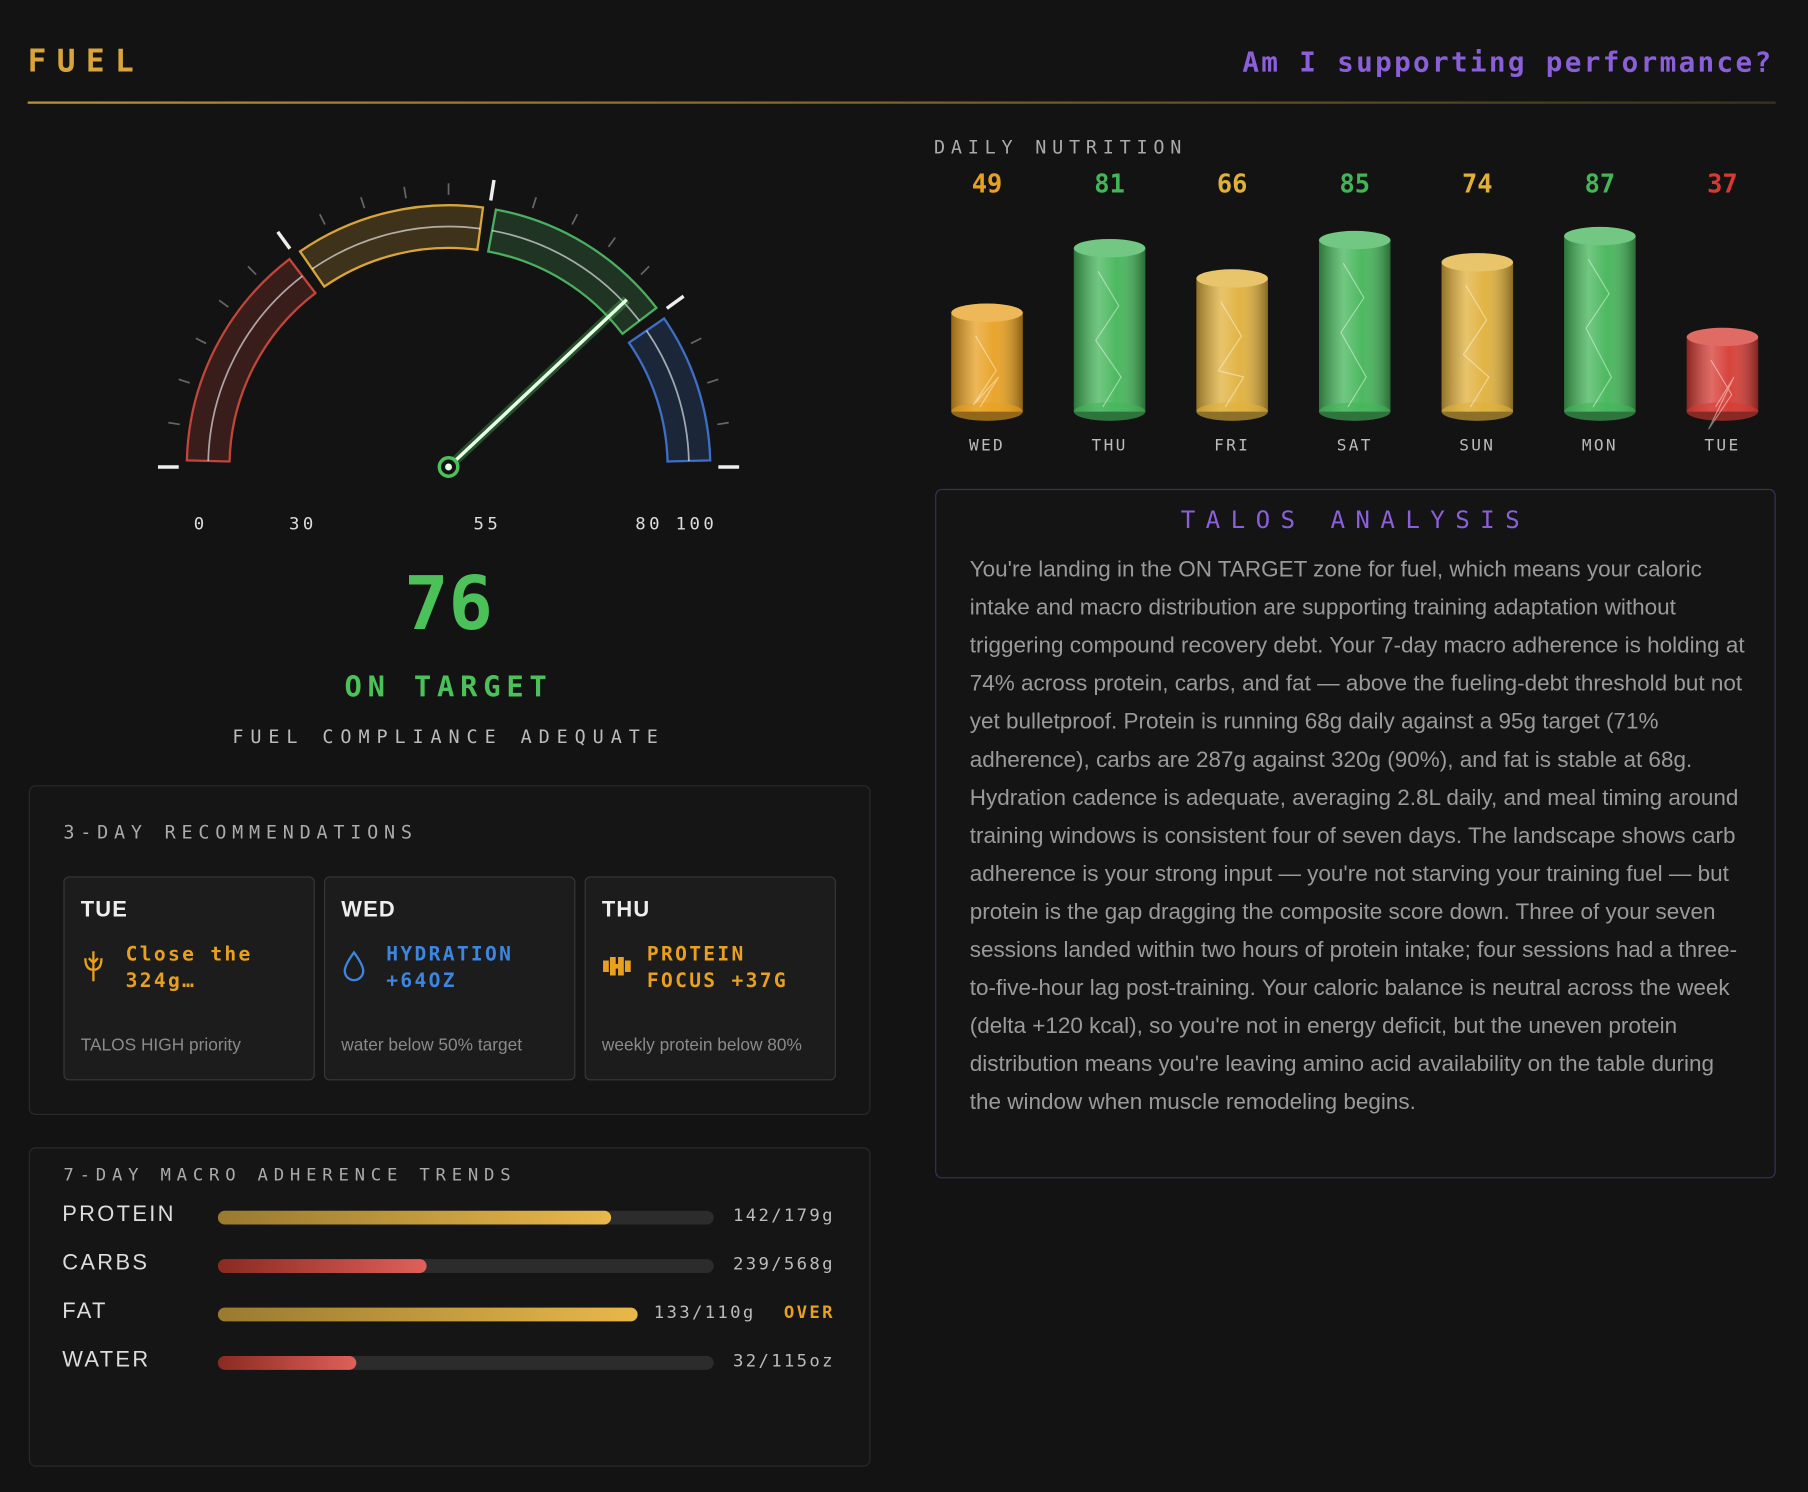 This screenshot has height=1492, width=1808. I want to click on page-title: FUEL, so click(86, 61).